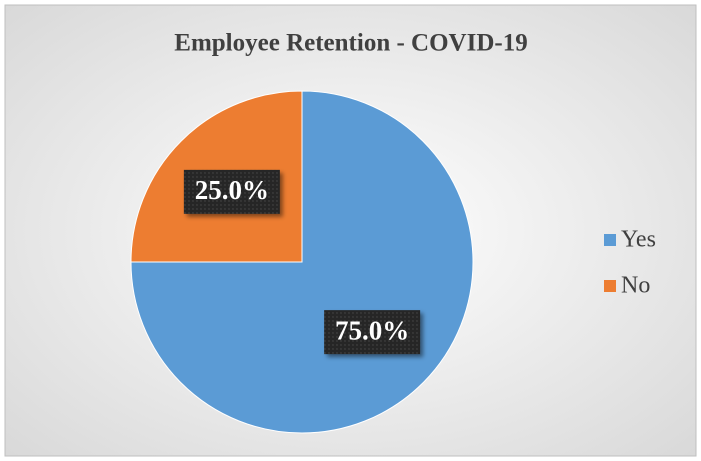 Image resolution: width=701 pixels, height=461 pixels. I want to click on legend-label: Yes, so click(638, 240).